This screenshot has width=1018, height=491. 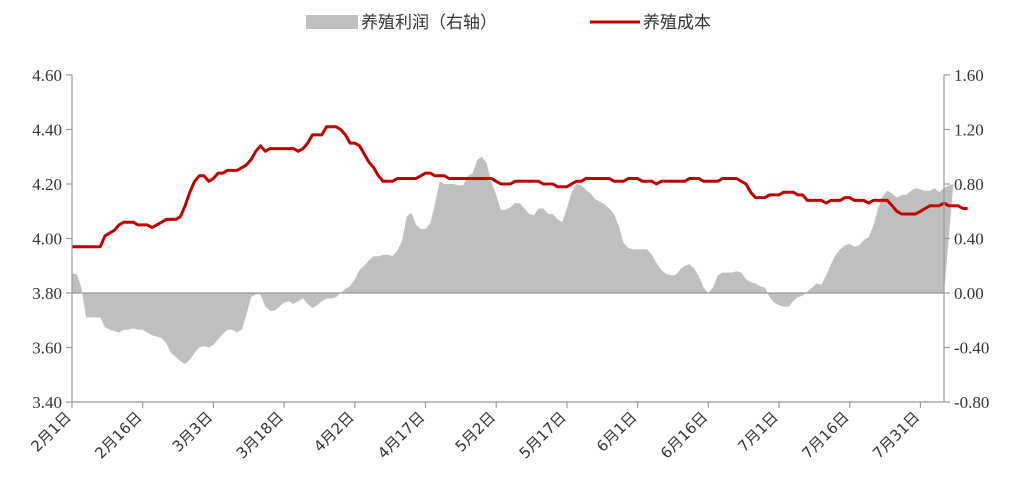 What do you see at coordinates (969, 184) in the screenshot?
I see `y-right-tick-label: 0.80` at bounding box center [969, 184].